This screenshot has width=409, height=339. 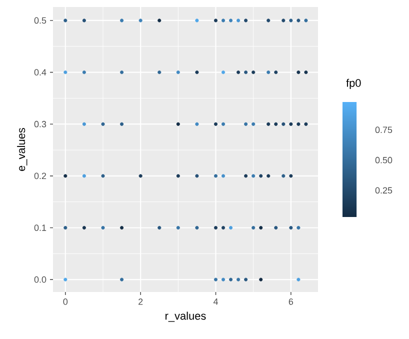 I want to click on y-tick-label: 0.5, so click(x=40, y=20).